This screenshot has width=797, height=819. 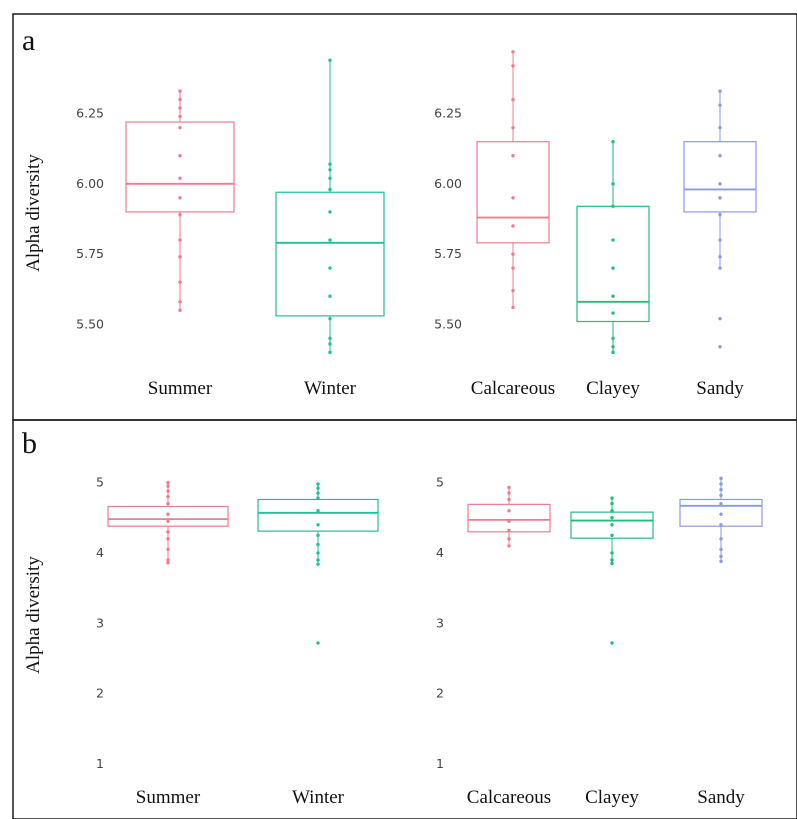 I want to click on panel-b-ylabel: Alpha diversity, so click(x=33, y=615).